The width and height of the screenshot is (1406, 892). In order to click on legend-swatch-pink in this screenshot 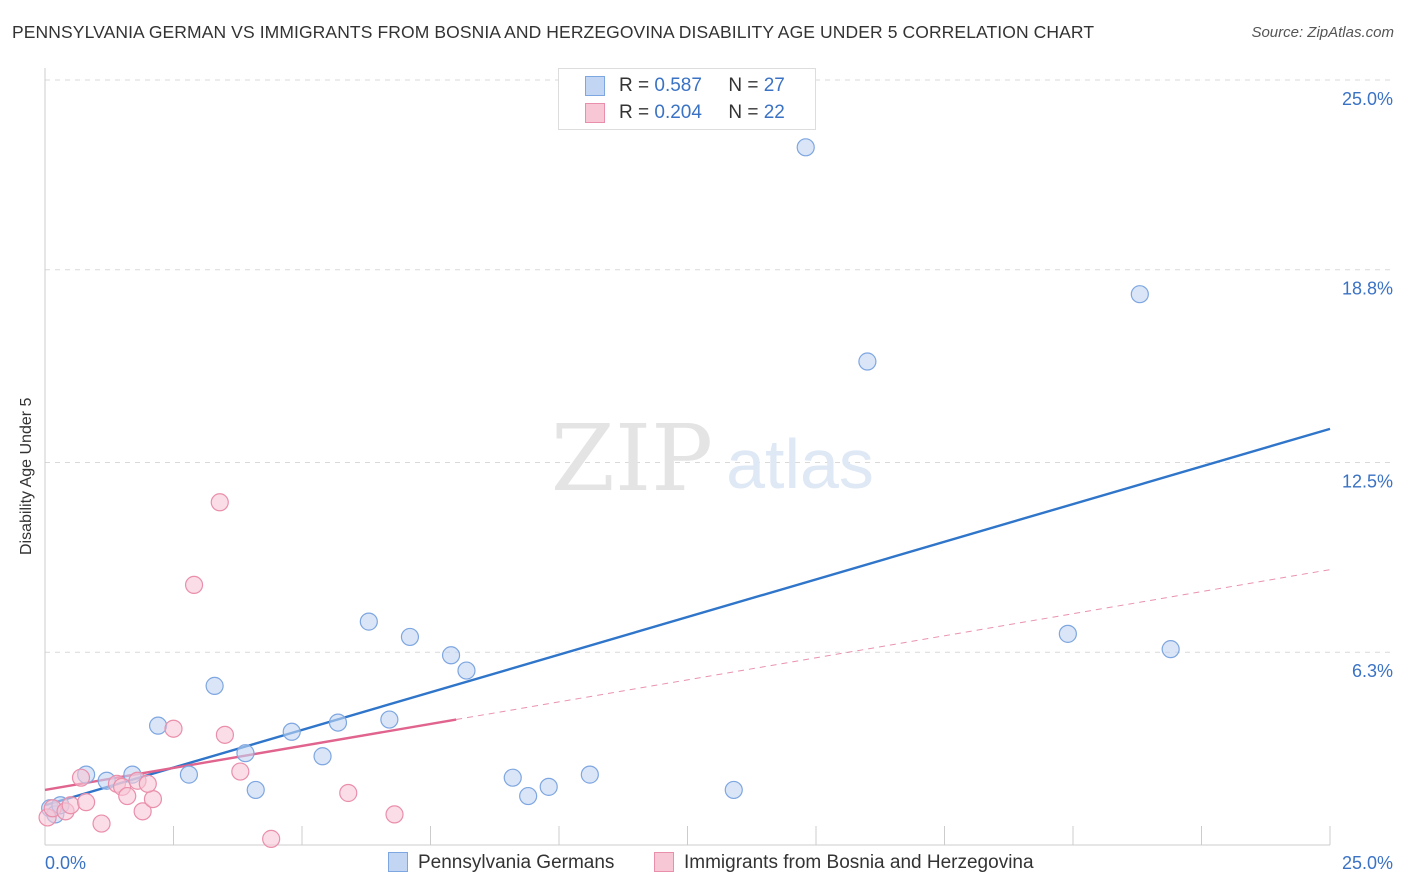, I will do `click(664, 862)`.